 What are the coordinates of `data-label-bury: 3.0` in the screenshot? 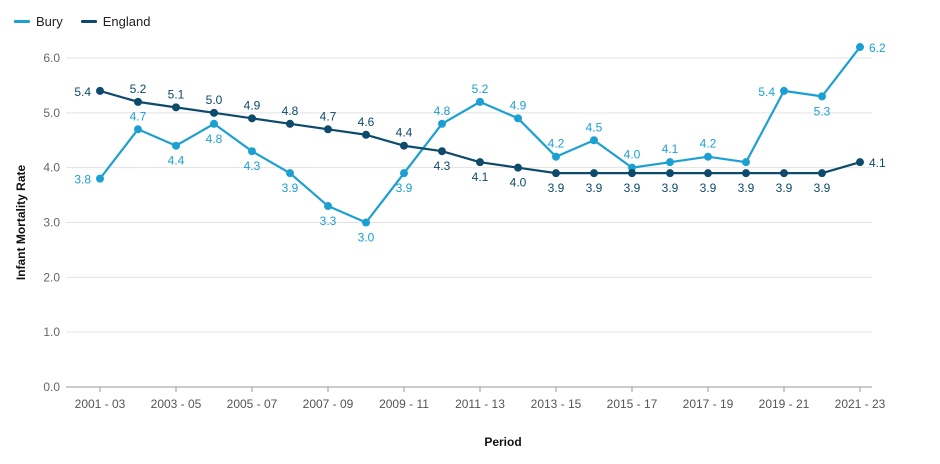 It's located at (366, 238).